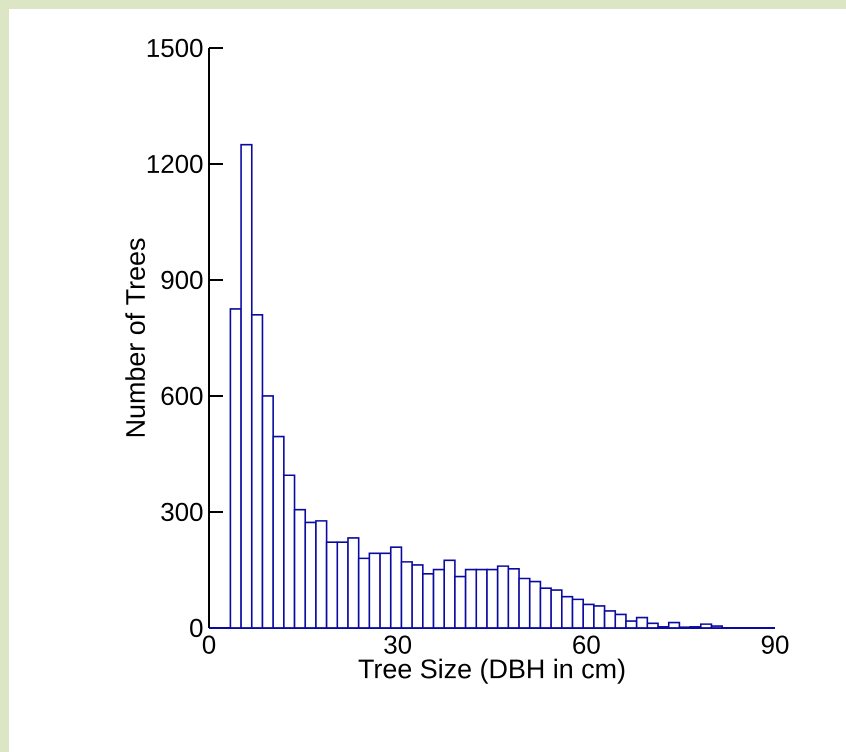  I want to click on x-axis-title: Tree Size (DBH in cm), so click(491, 671).